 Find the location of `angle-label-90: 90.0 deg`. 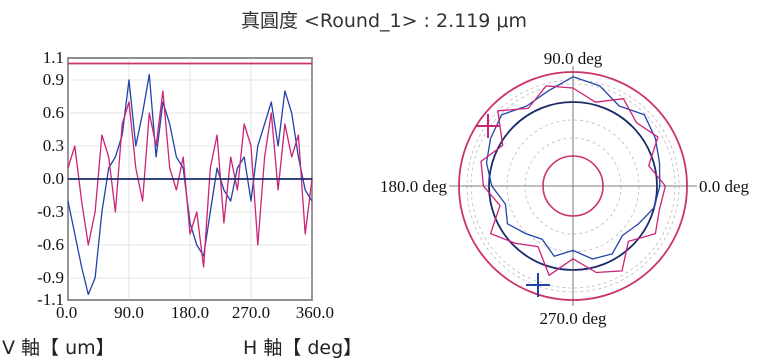

angle-label-90: 90.0 deg is located at coordinates (573, 58).